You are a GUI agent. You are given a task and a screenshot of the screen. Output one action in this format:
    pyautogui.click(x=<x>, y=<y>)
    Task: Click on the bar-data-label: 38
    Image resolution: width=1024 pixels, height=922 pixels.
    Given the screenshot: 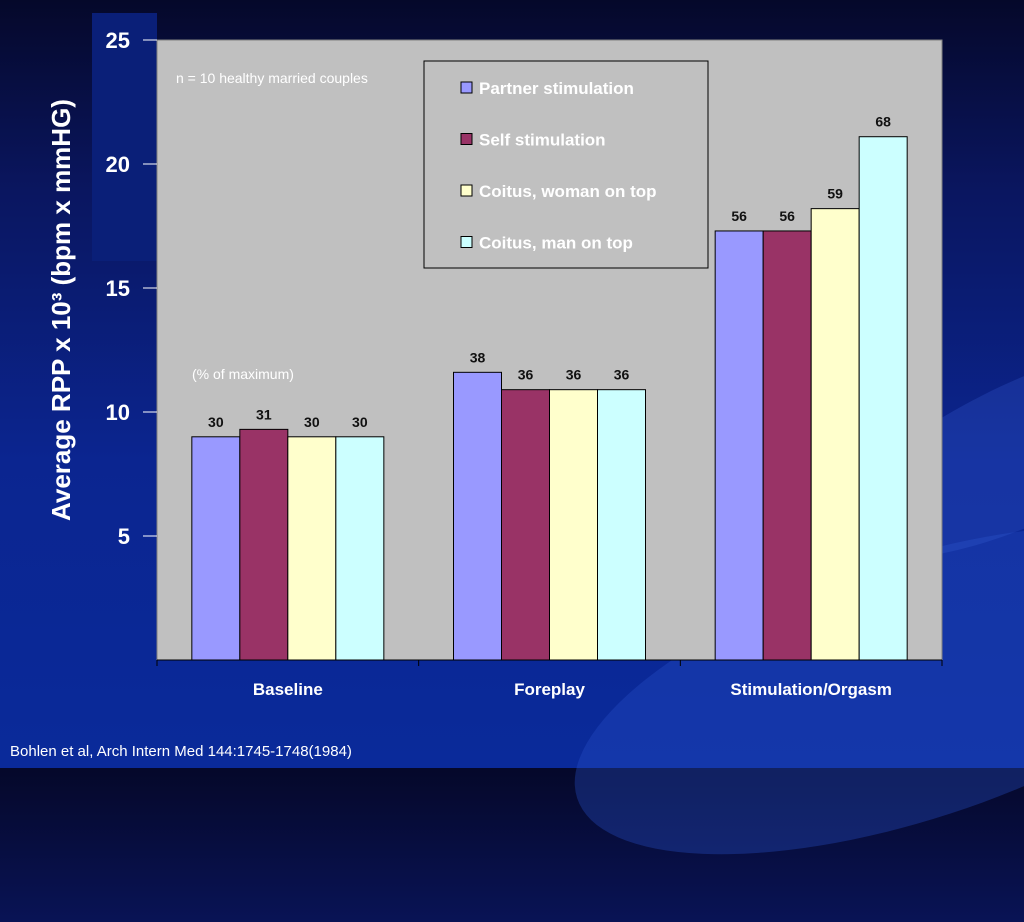 What is the action you would take?
    pyautogui.click(x=478, y=357)
    